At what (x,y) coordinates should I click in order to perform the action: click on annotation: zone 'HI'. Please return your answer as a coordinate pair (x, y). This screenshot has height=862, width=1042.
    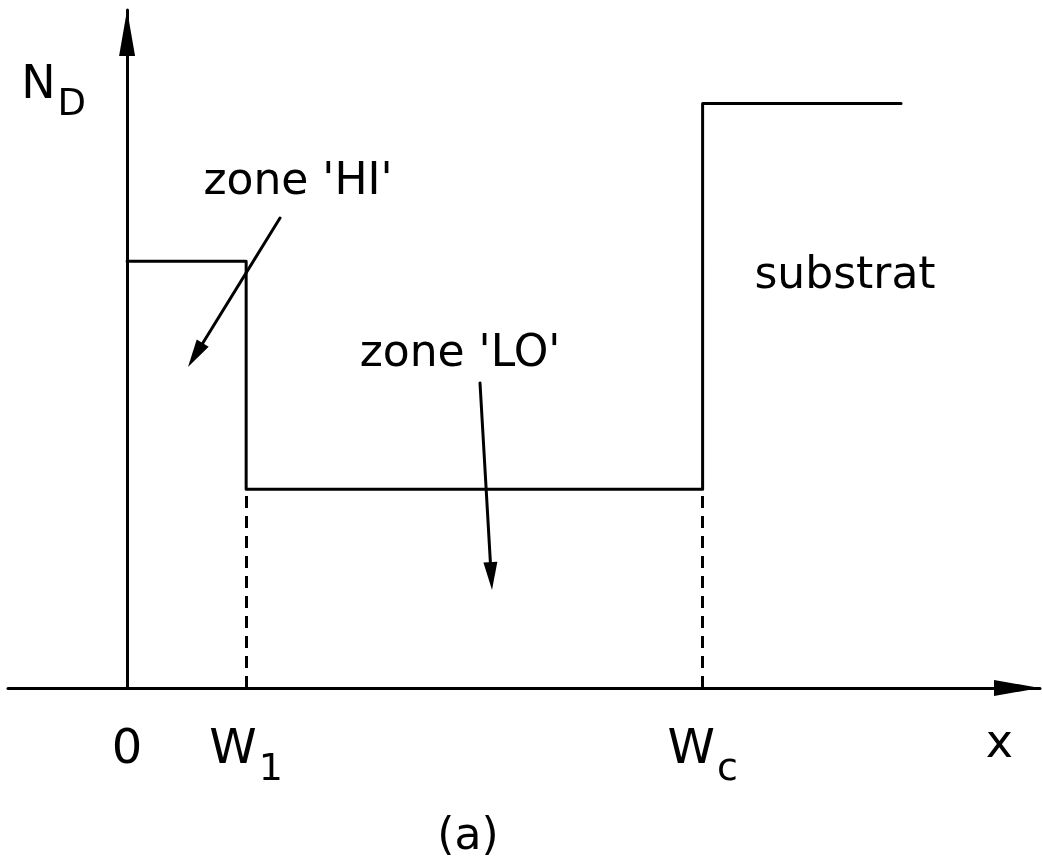
    Looking at the image, I should click on (298, 178).